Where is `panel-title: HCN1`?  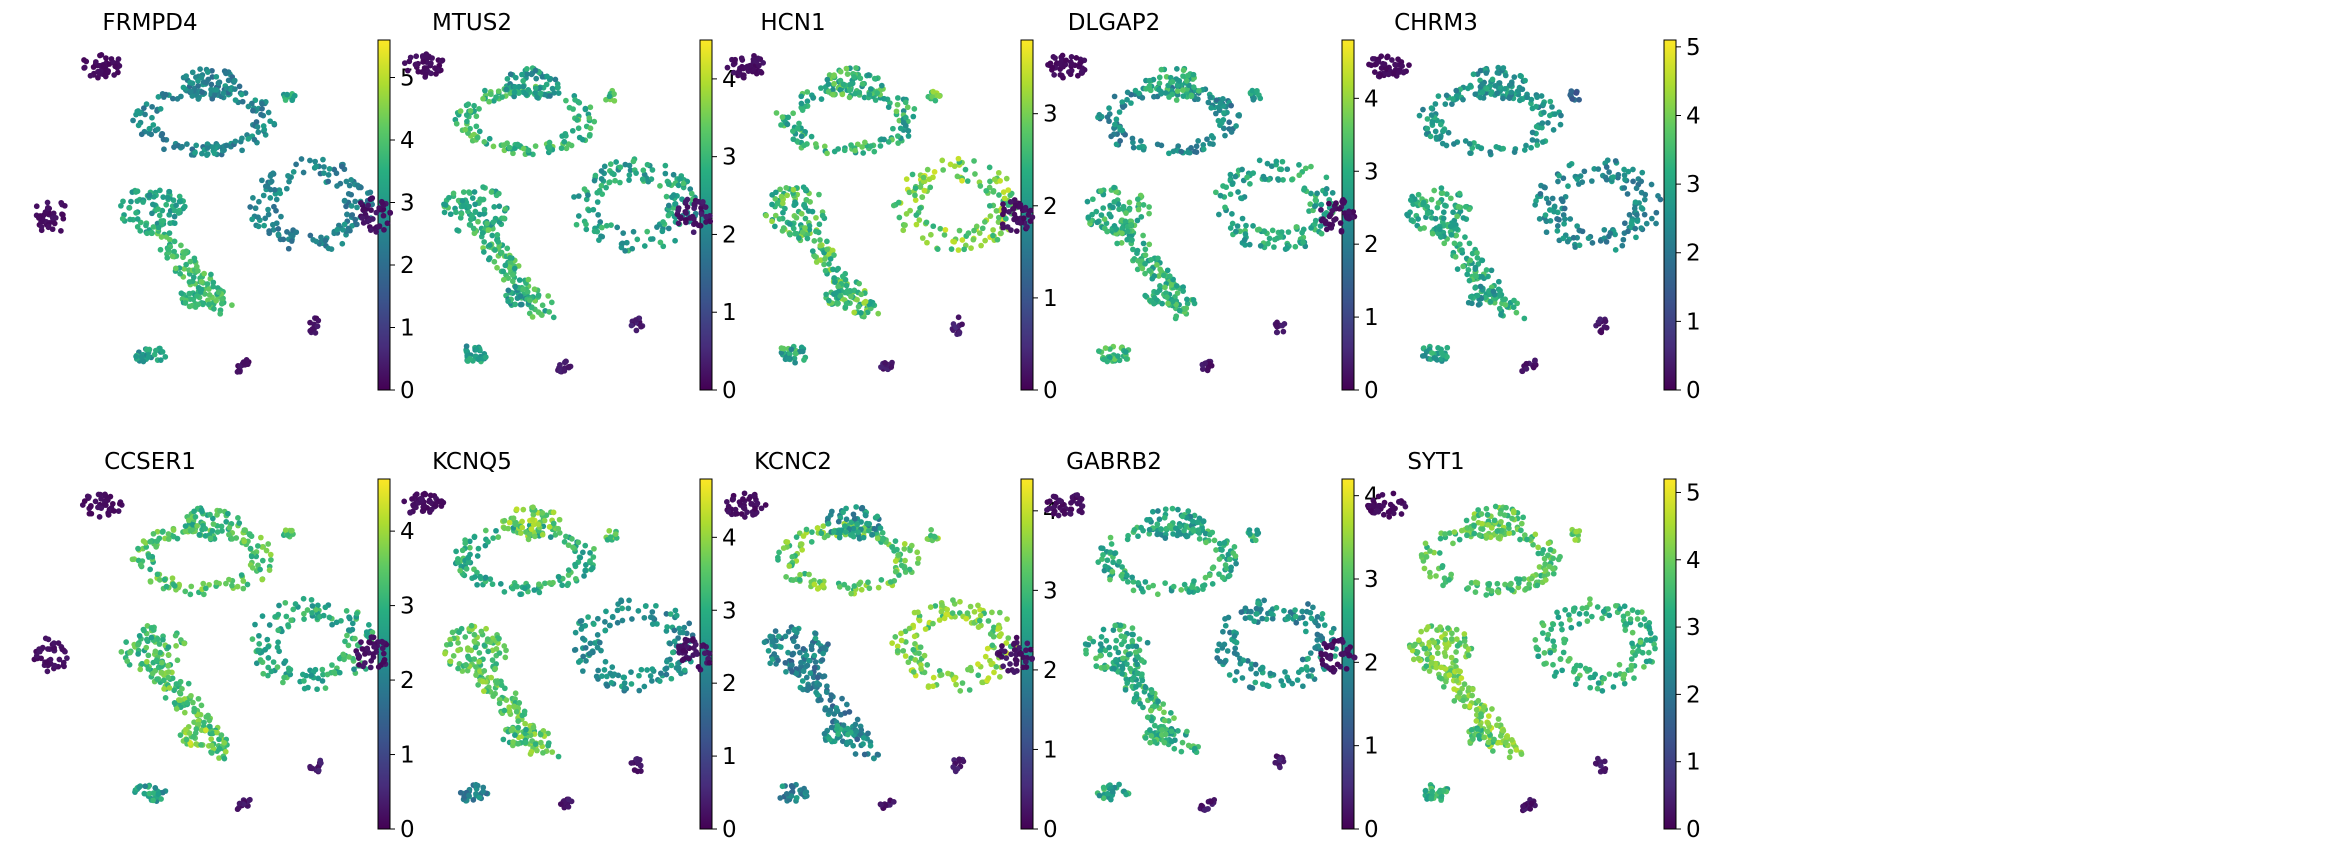 panel-title: HCN1 is located at coordinates (792, 23).